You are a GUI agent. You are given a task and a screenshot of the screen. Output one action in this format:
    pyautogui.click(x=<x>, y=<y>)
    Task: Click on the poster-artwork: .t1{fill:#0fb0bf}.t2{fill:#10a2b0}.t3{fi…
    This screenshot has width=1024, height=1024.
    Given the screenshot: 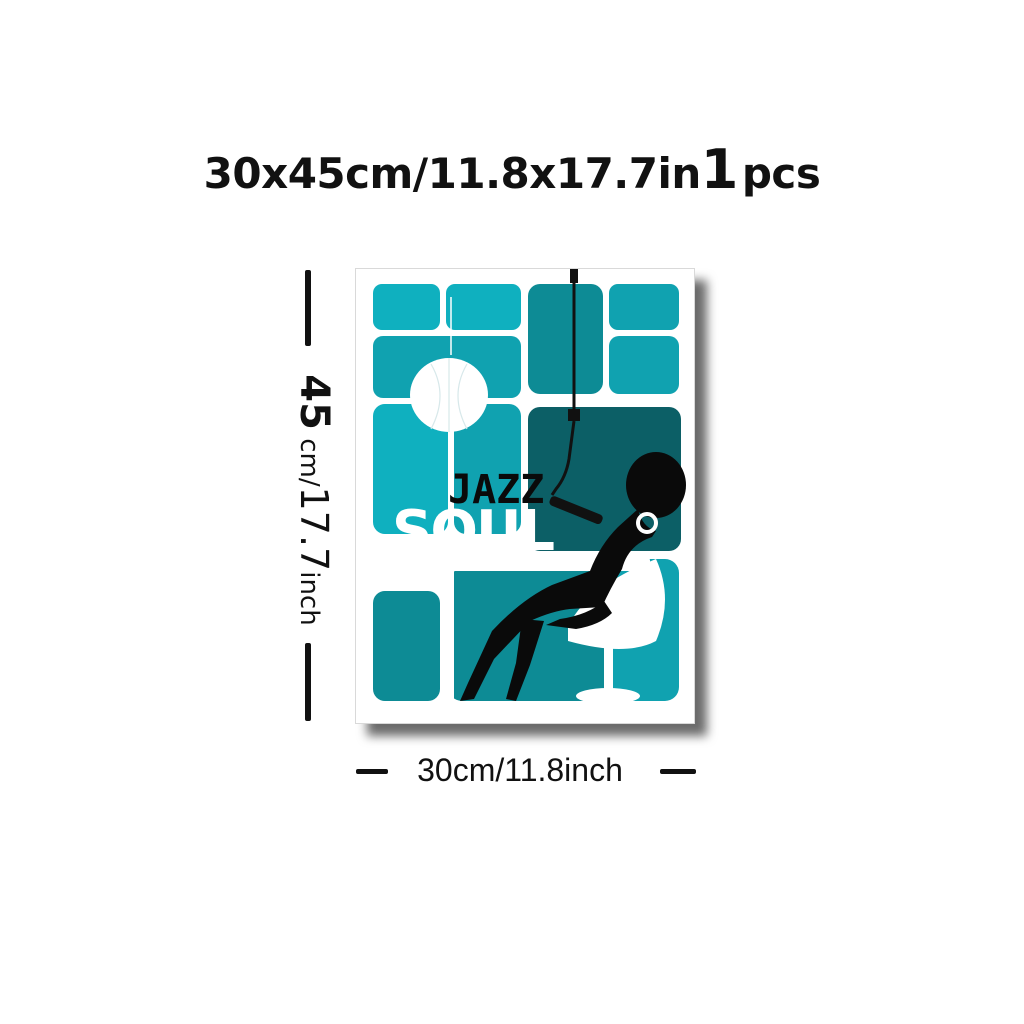 What is the action you would take?
    pyautogui.click(x=529, y=487)
    